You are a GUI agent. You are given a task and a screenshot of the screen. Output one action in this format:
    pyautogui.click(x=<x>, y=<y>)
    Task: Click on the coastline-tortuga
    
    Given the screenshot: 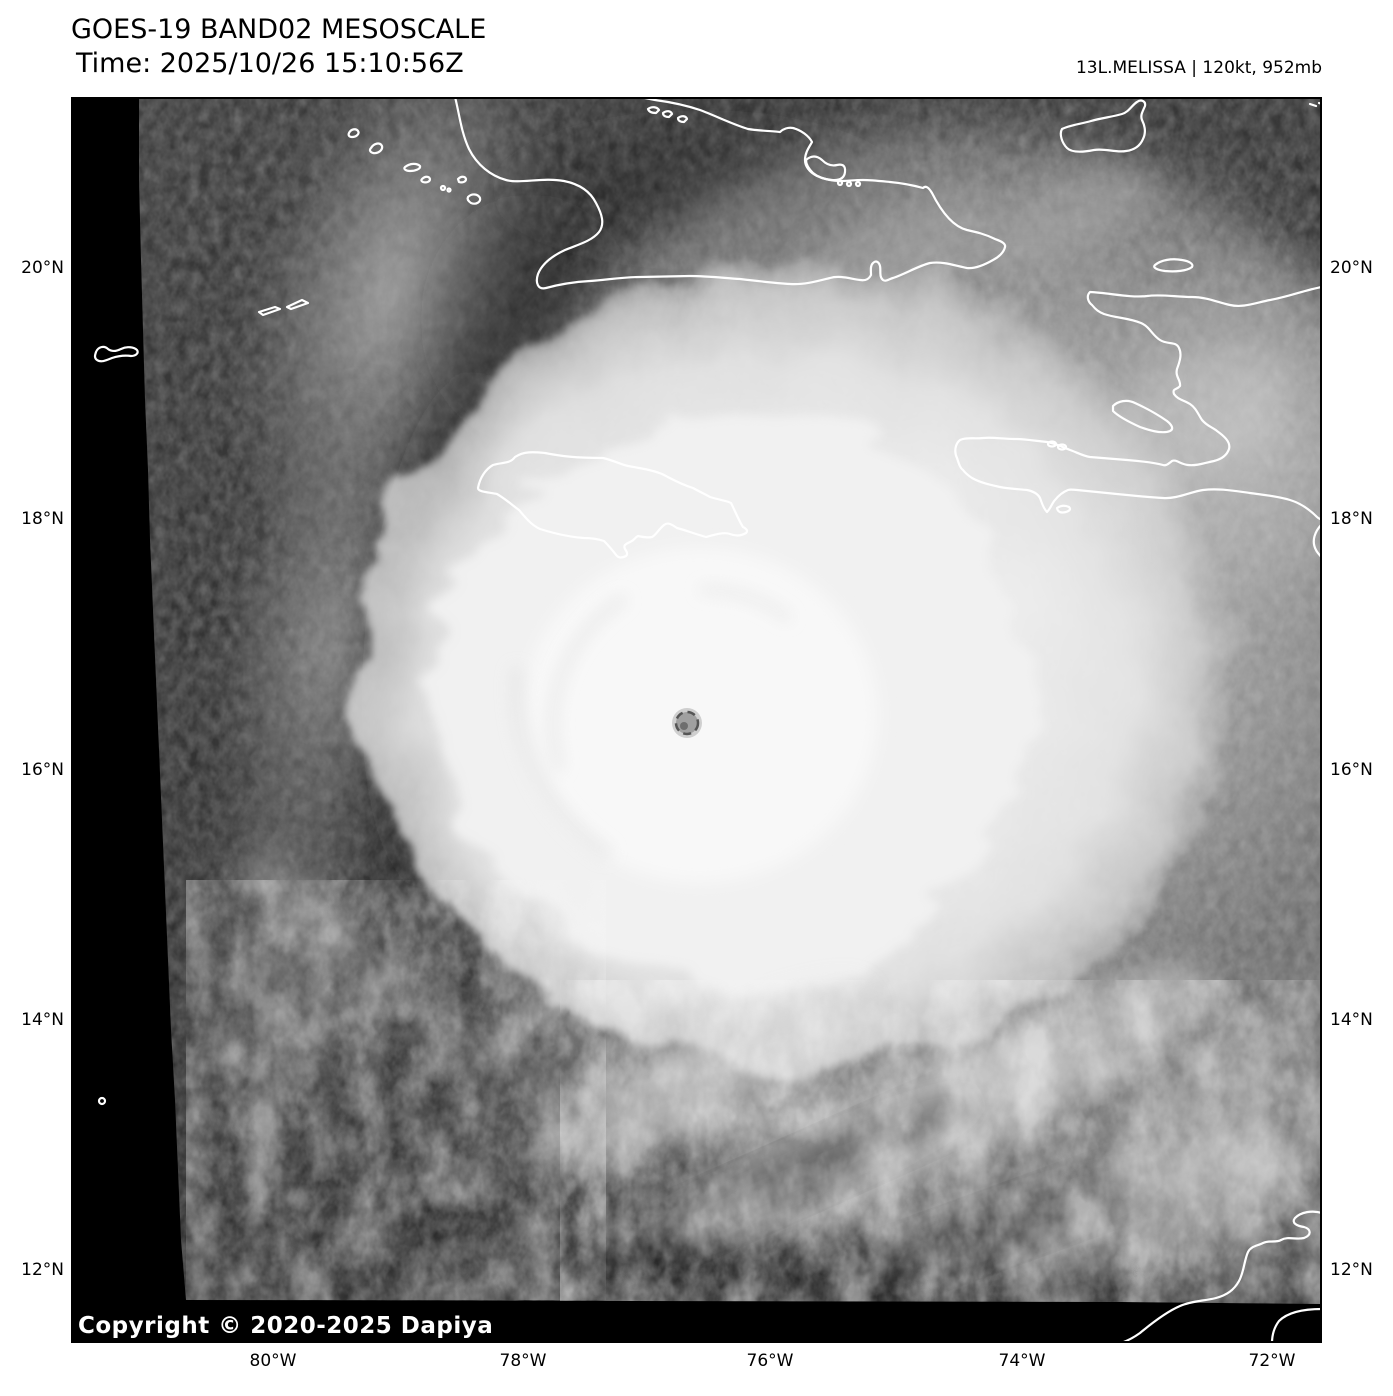 What is the action you would take?
    pyautogui.click(x=1173, y=265)
    